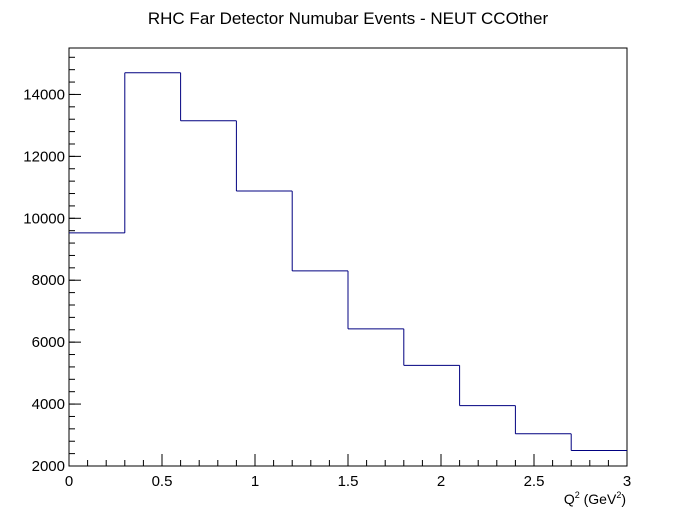  What do you see at coordinates (48, 404) in the screenshot?
I see `y-tick-label: 4000` at bounding box center [48, 404].